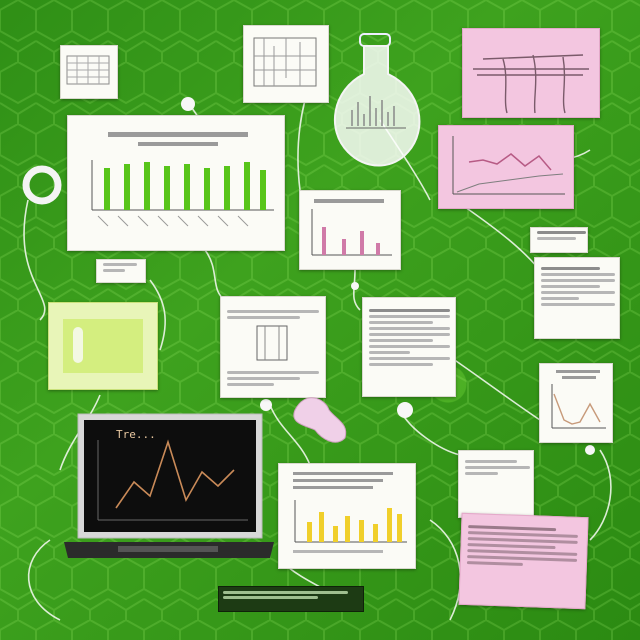  I want to click on flask-illustration, so click(377, 105).